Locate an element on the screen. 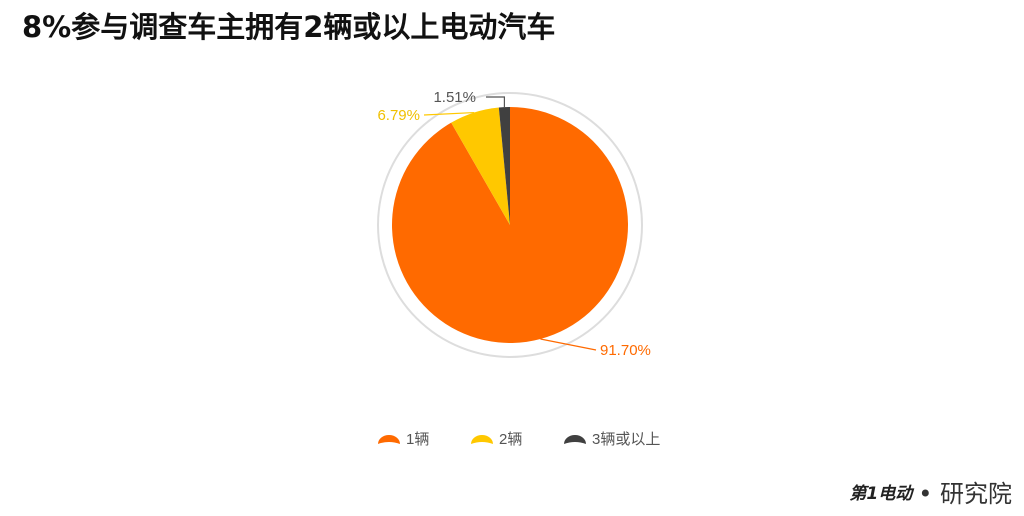 The width and height of the screenshot is (1024, 516). legend-label: 3辆或以上 is located at coordinates (626, 439).